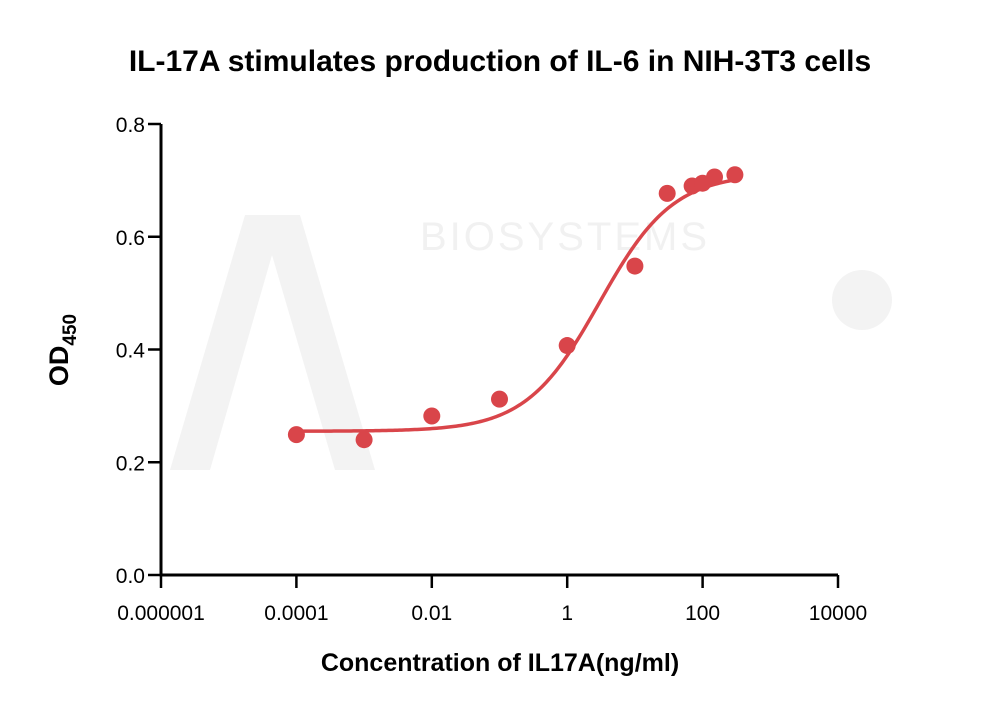 The width and height of the screenshot is (1000, 714). I want to click on x-axis-label: Concentration of IL17A(ng/ml), so click(500, 663).